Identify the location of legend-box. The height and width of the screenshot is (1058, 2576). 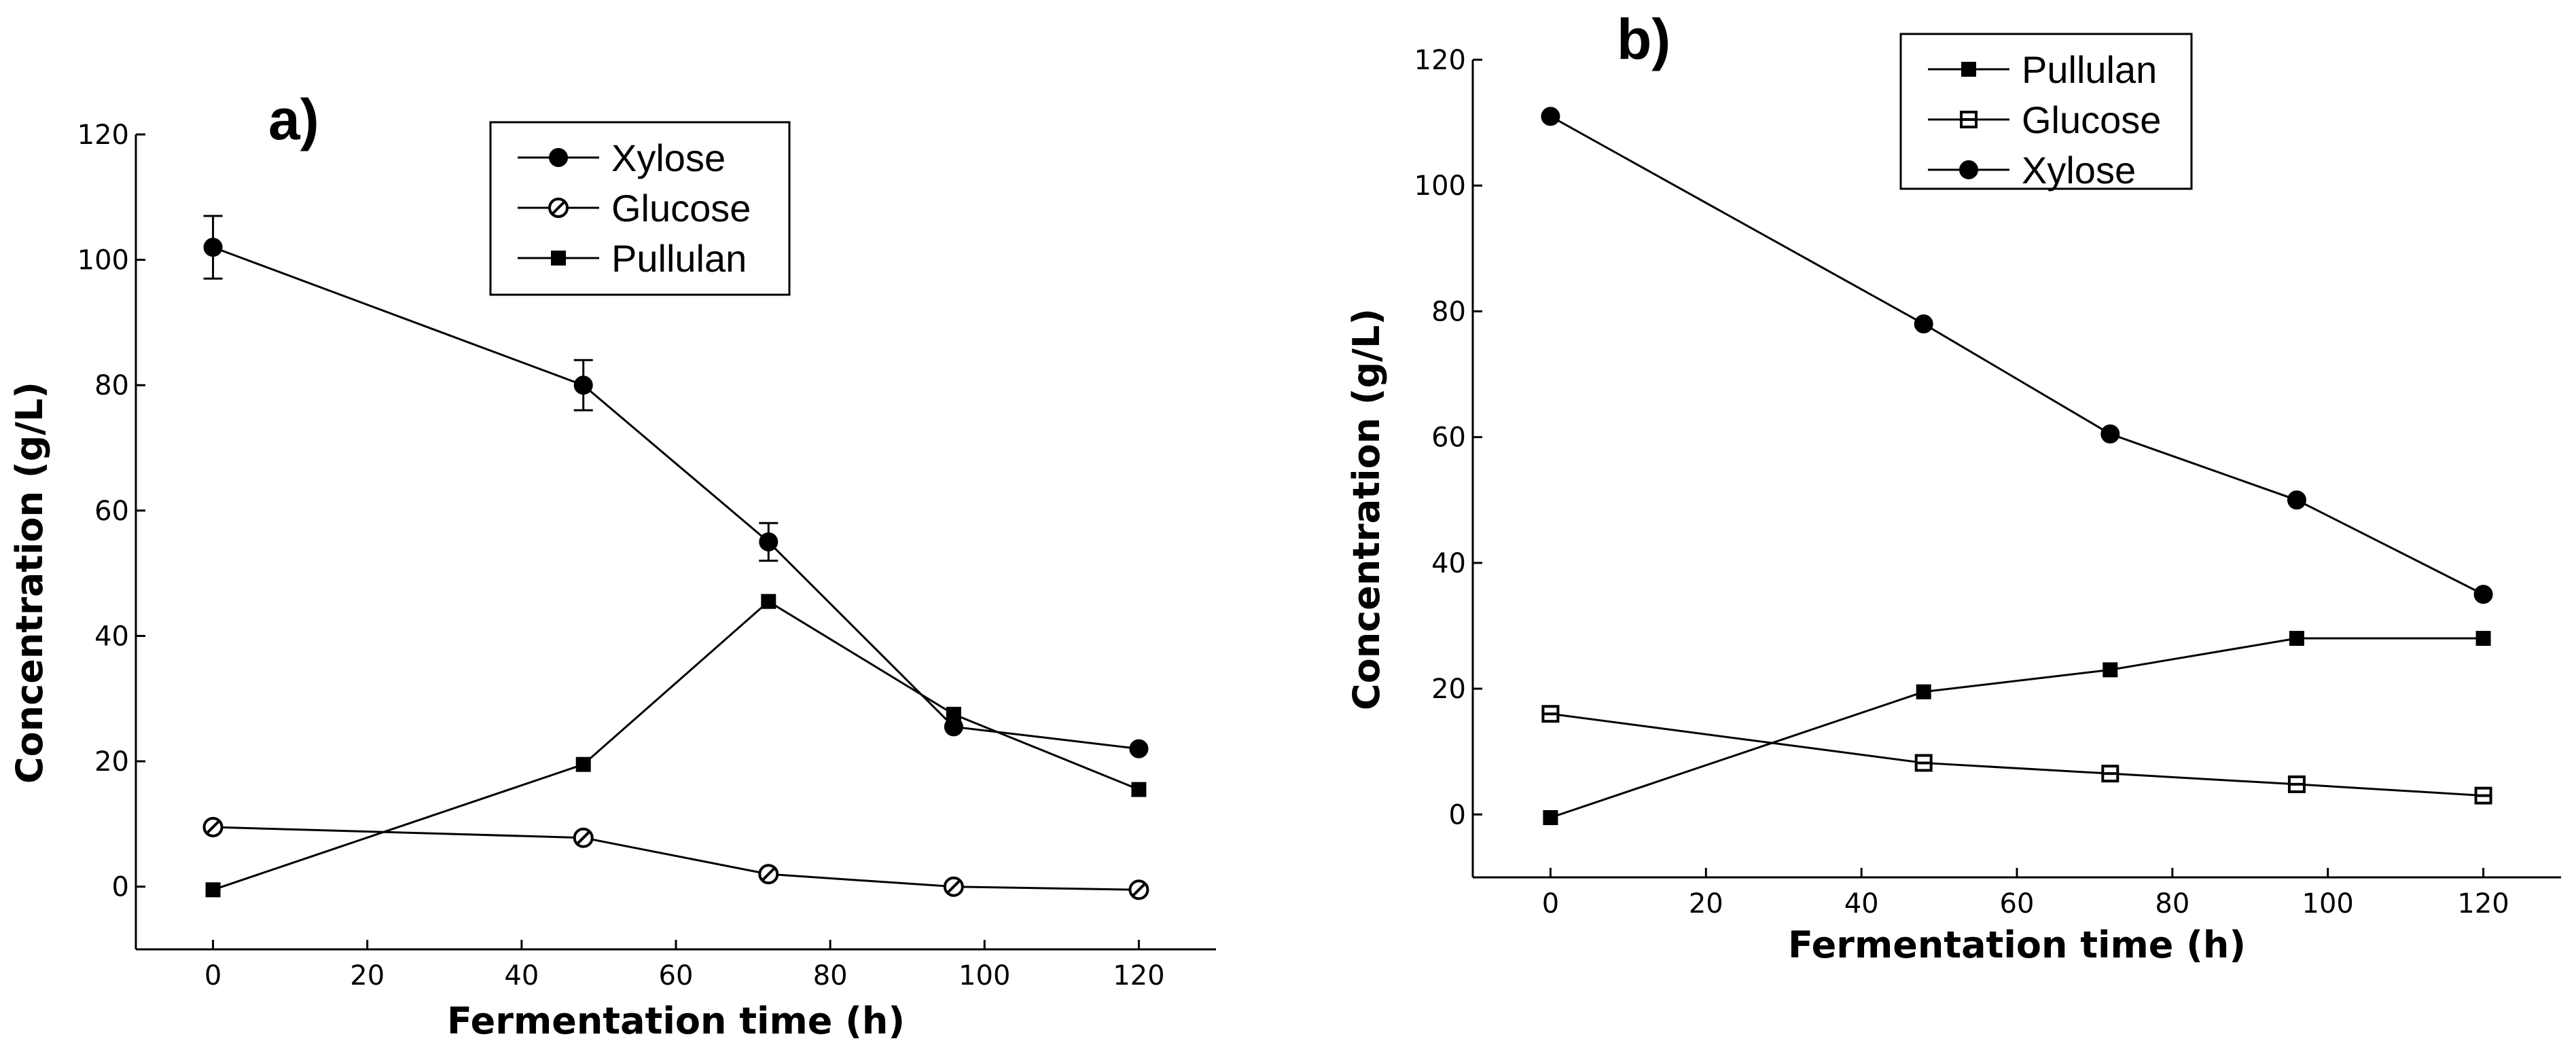
(2046, 112).